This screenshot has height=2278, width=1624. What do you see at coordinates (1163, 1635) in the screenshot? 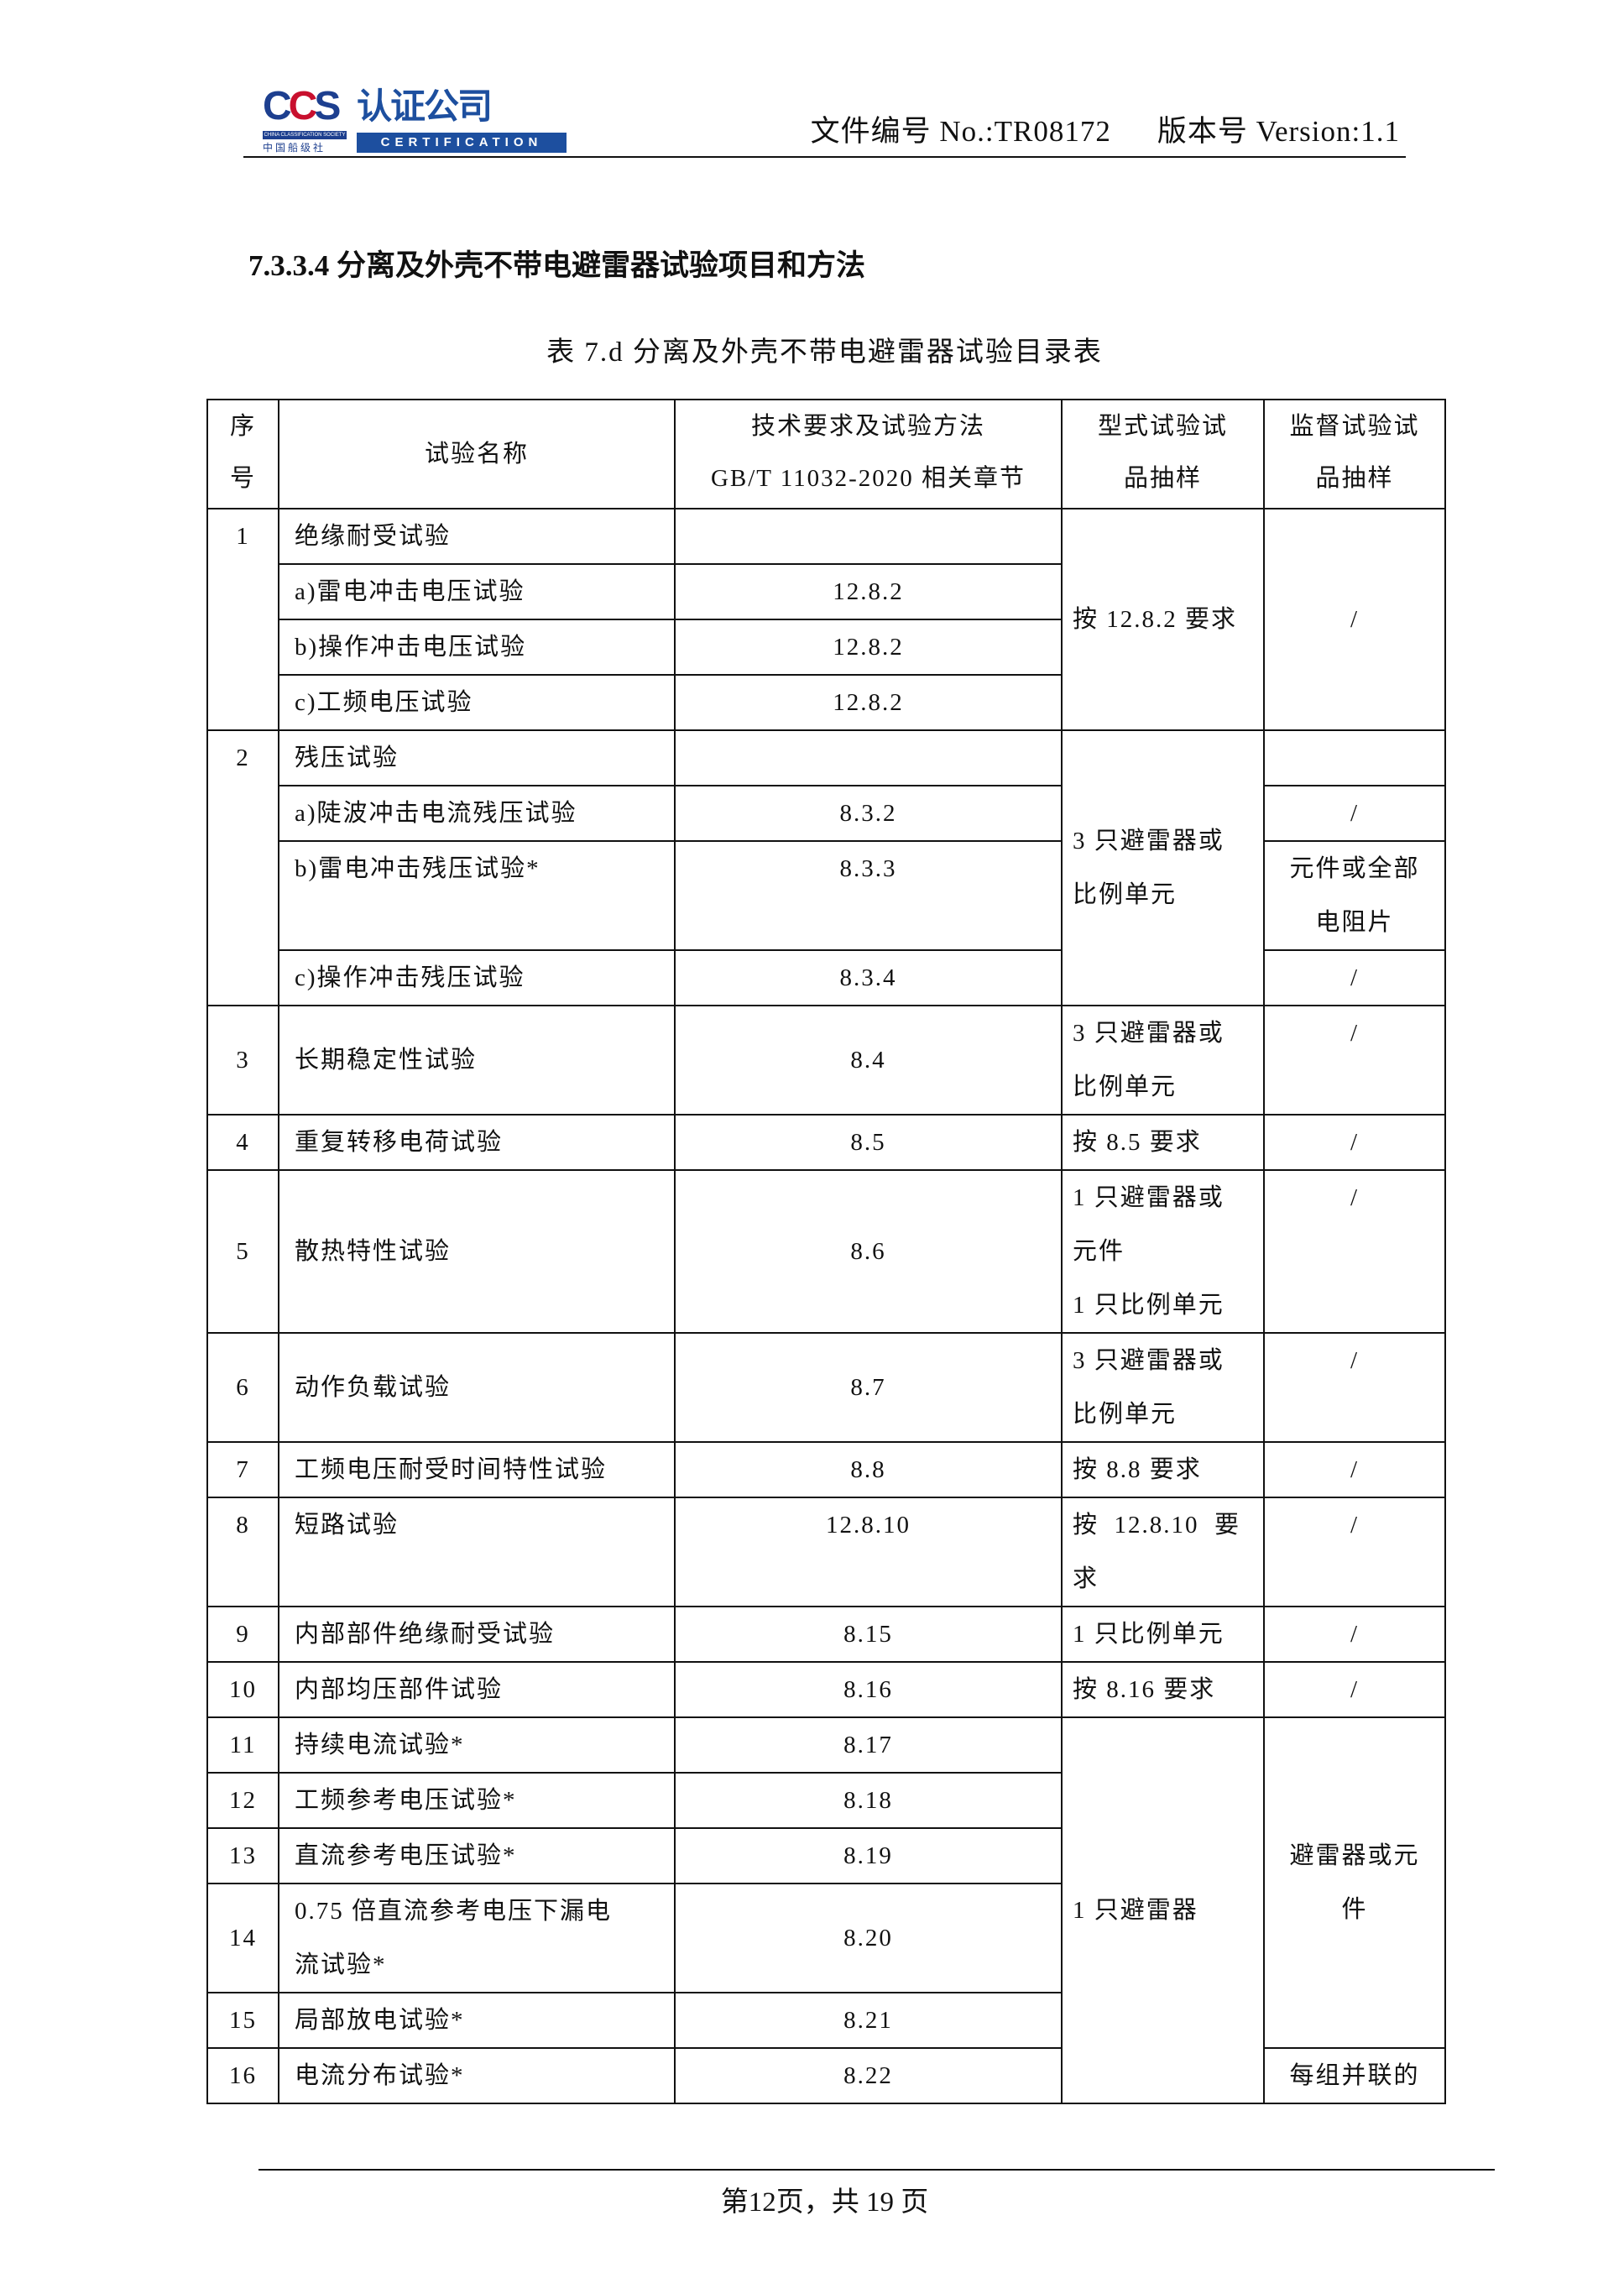
I see `type-sampling: 1 只比例单元` at bounding box center [1163, 1635].